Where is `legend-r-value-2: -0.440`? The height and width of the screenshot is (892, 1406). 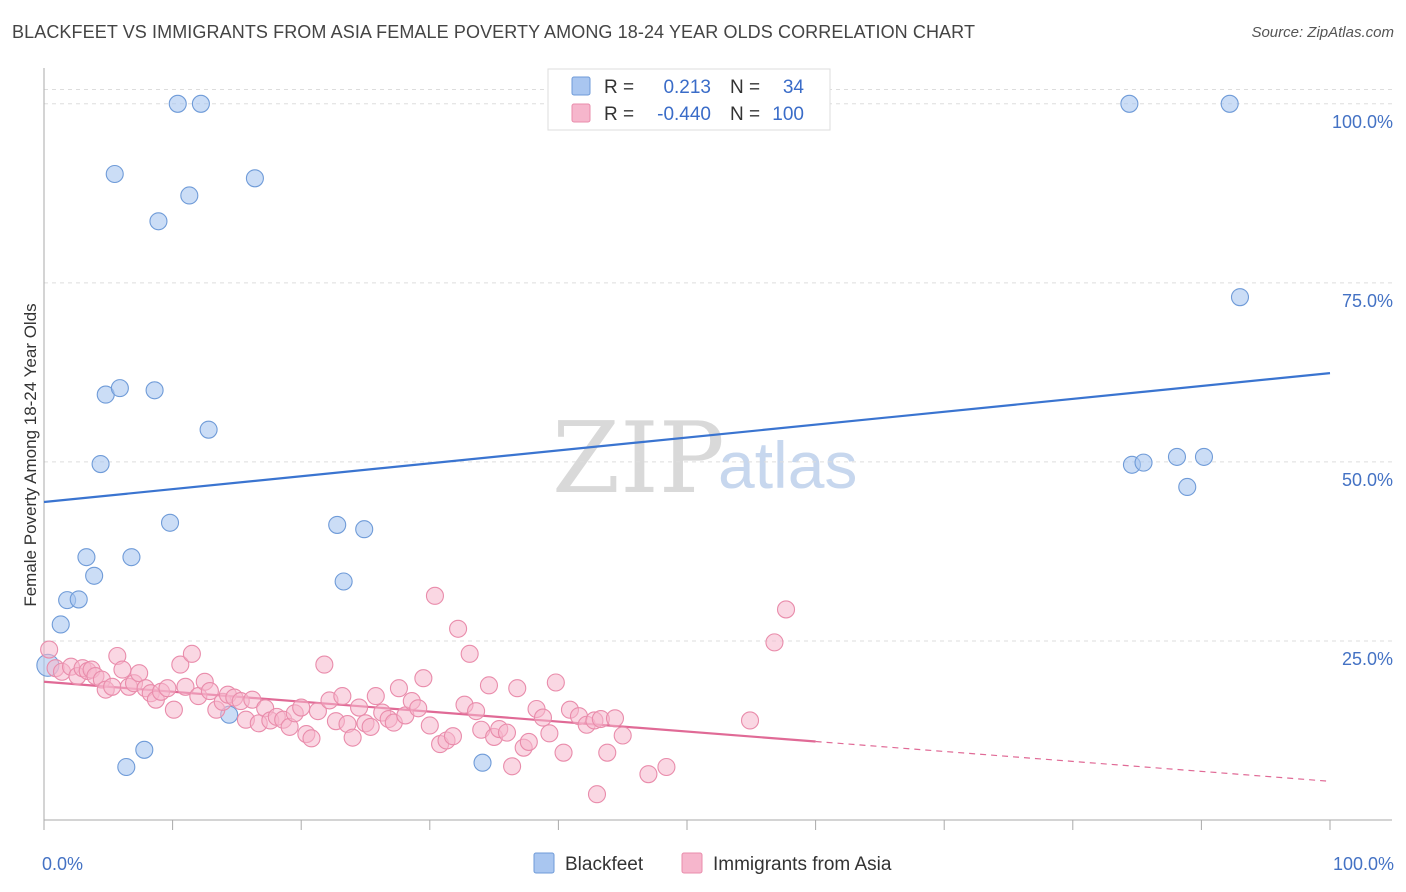
legend-r-value-2: -0.440 is located at coordinates (684, 114).